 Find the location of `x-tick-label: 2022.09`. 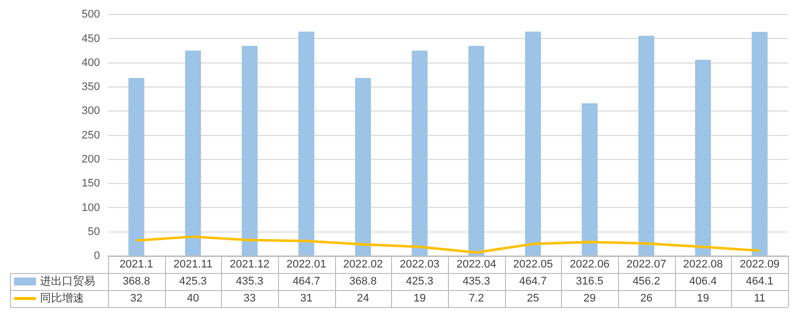

x-tick-label: 2022.09 is located at coordinates (760, 264).